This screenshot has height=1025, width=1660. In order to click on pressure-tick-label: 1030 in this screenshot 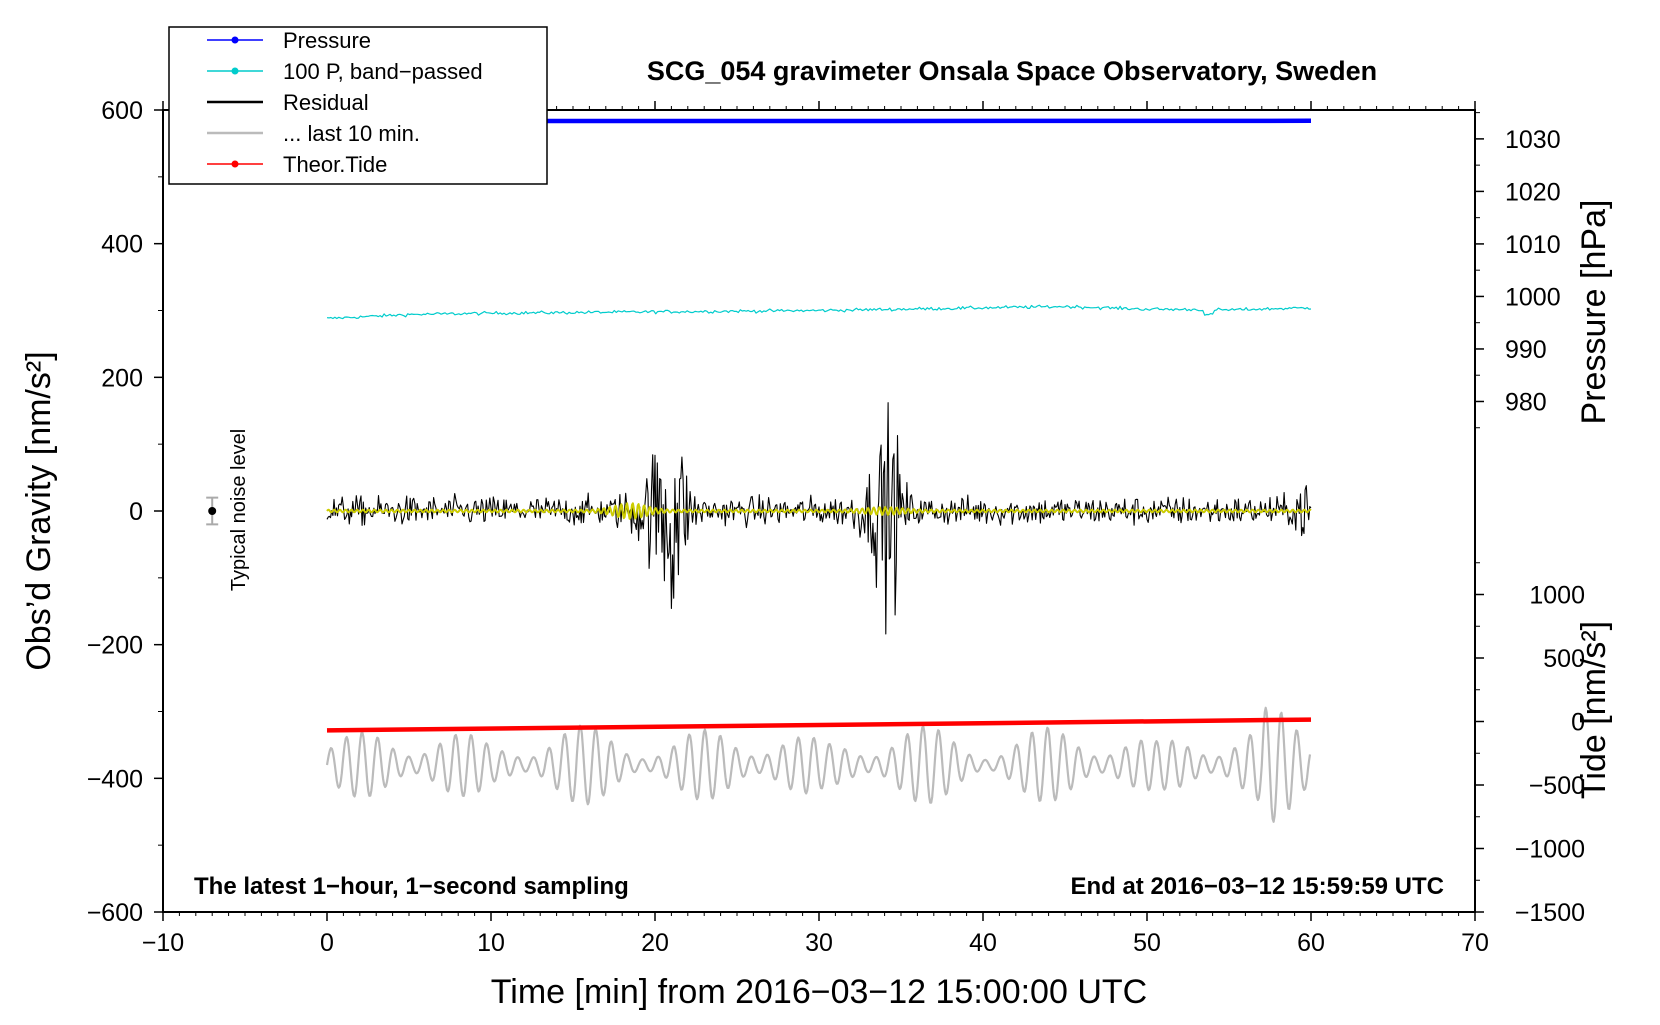, I will do `click(1533, 140)`.